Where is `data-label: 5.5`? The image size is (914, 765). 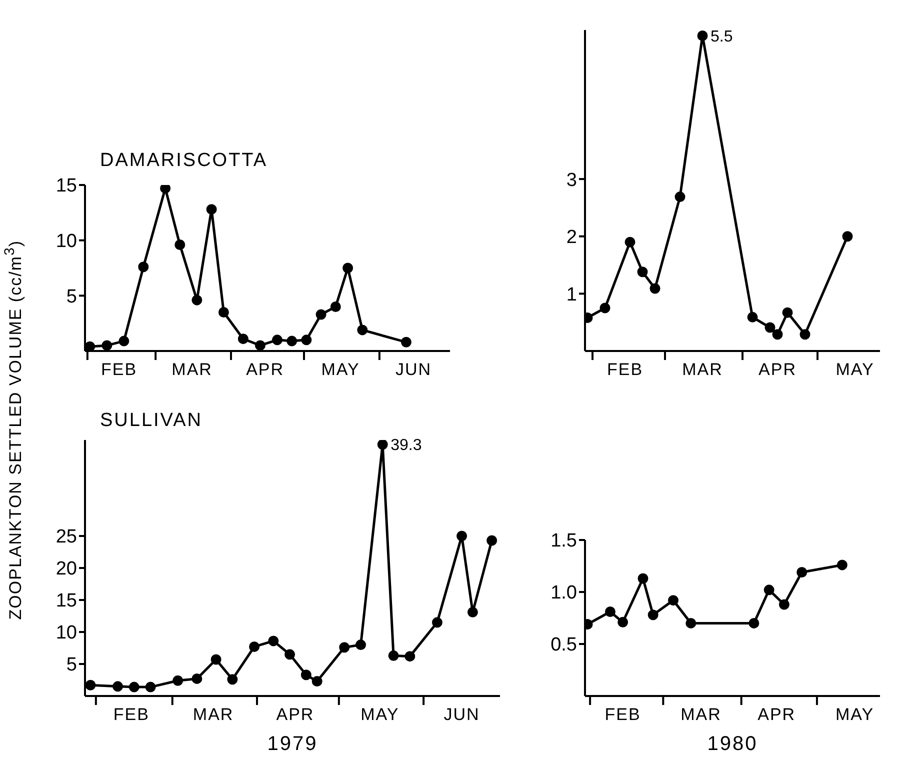
data-label: 5.5 is located at coordinates (721, 37).